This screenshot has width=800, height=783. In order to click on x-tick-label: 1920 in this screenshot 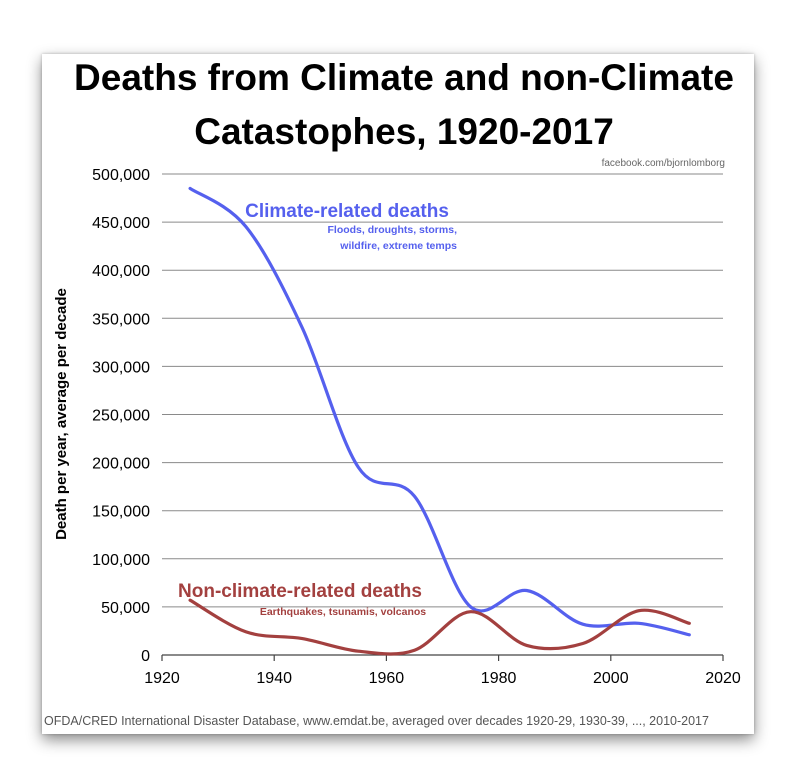, I will do `click(162, 678)`.